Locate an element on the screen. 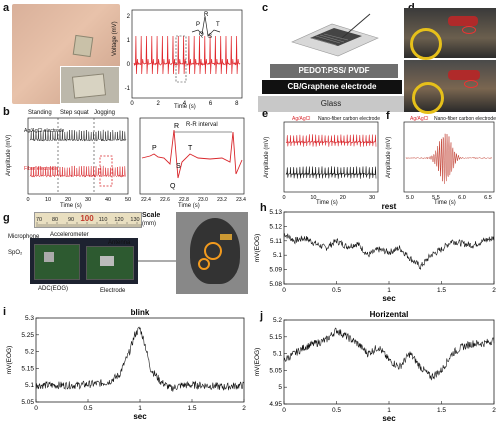  label-electrode: Electrode is located at coordinates (113, 291).